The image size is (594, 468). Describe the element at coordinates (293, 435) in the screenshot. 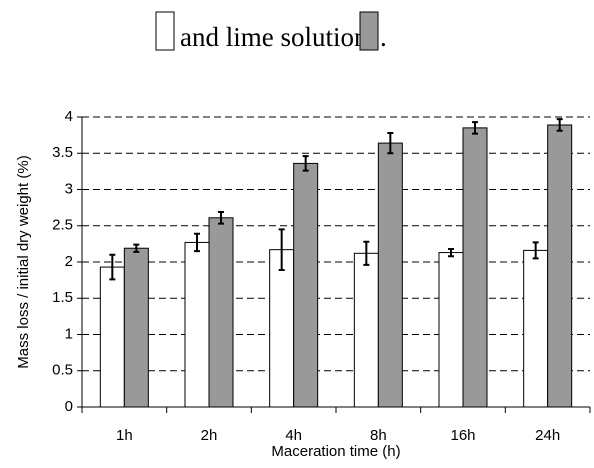

I see `x-tick-label: 4h` at that location.